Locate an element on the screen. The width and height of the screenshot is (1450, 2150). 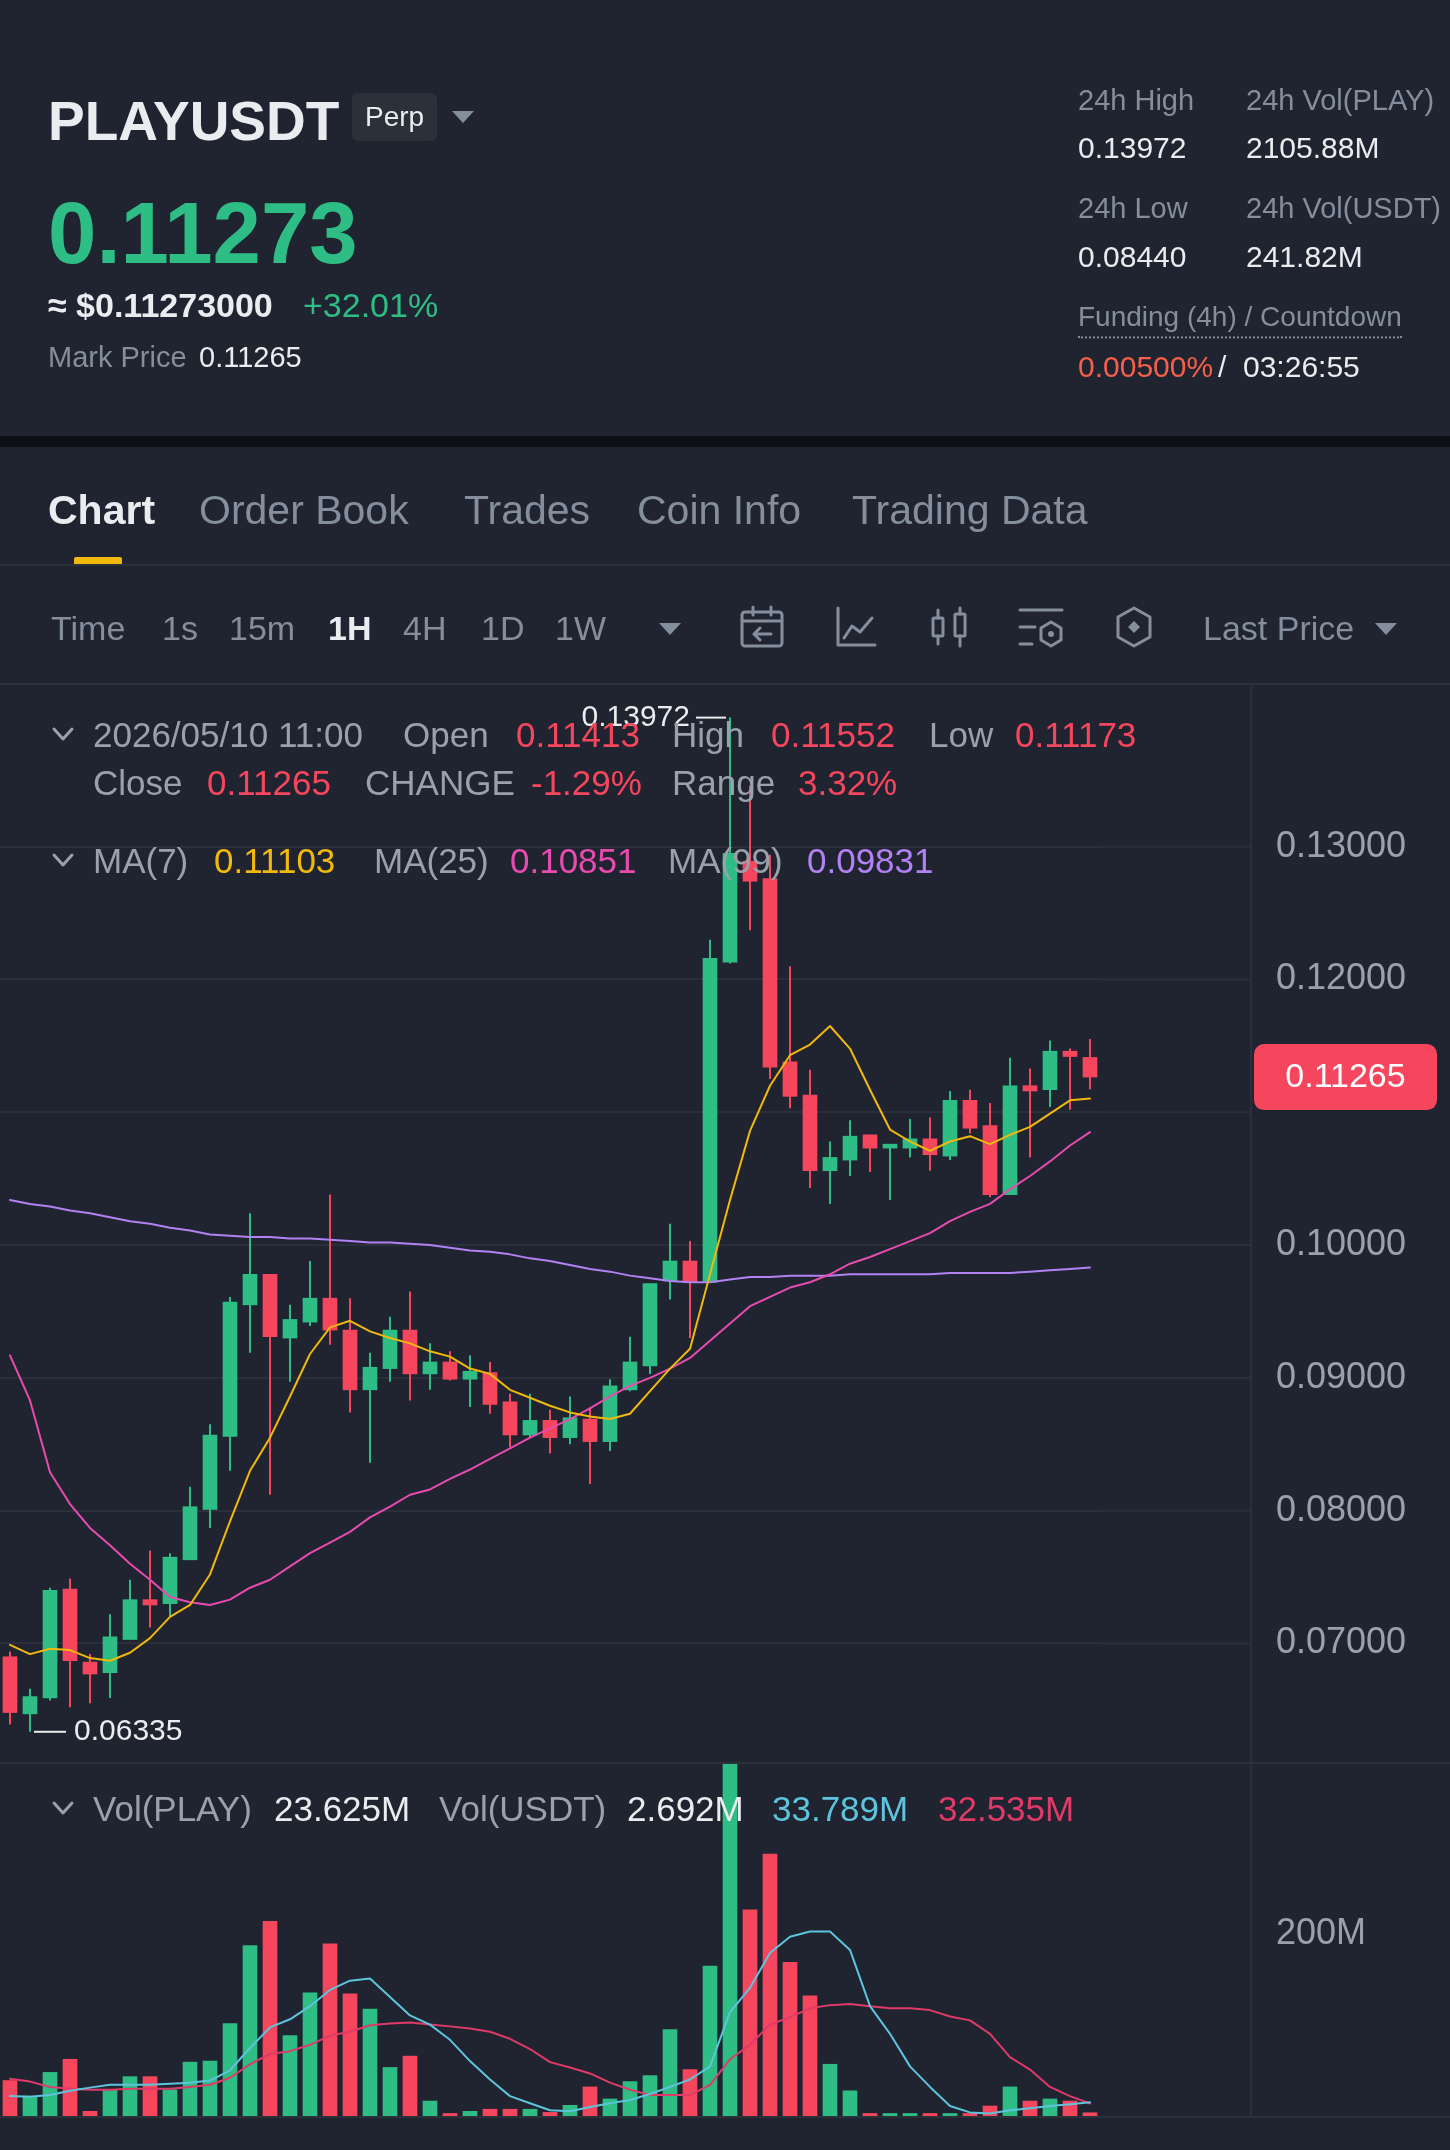
y-tick-label: 0.13000 is located at coordinates (1341, 844).